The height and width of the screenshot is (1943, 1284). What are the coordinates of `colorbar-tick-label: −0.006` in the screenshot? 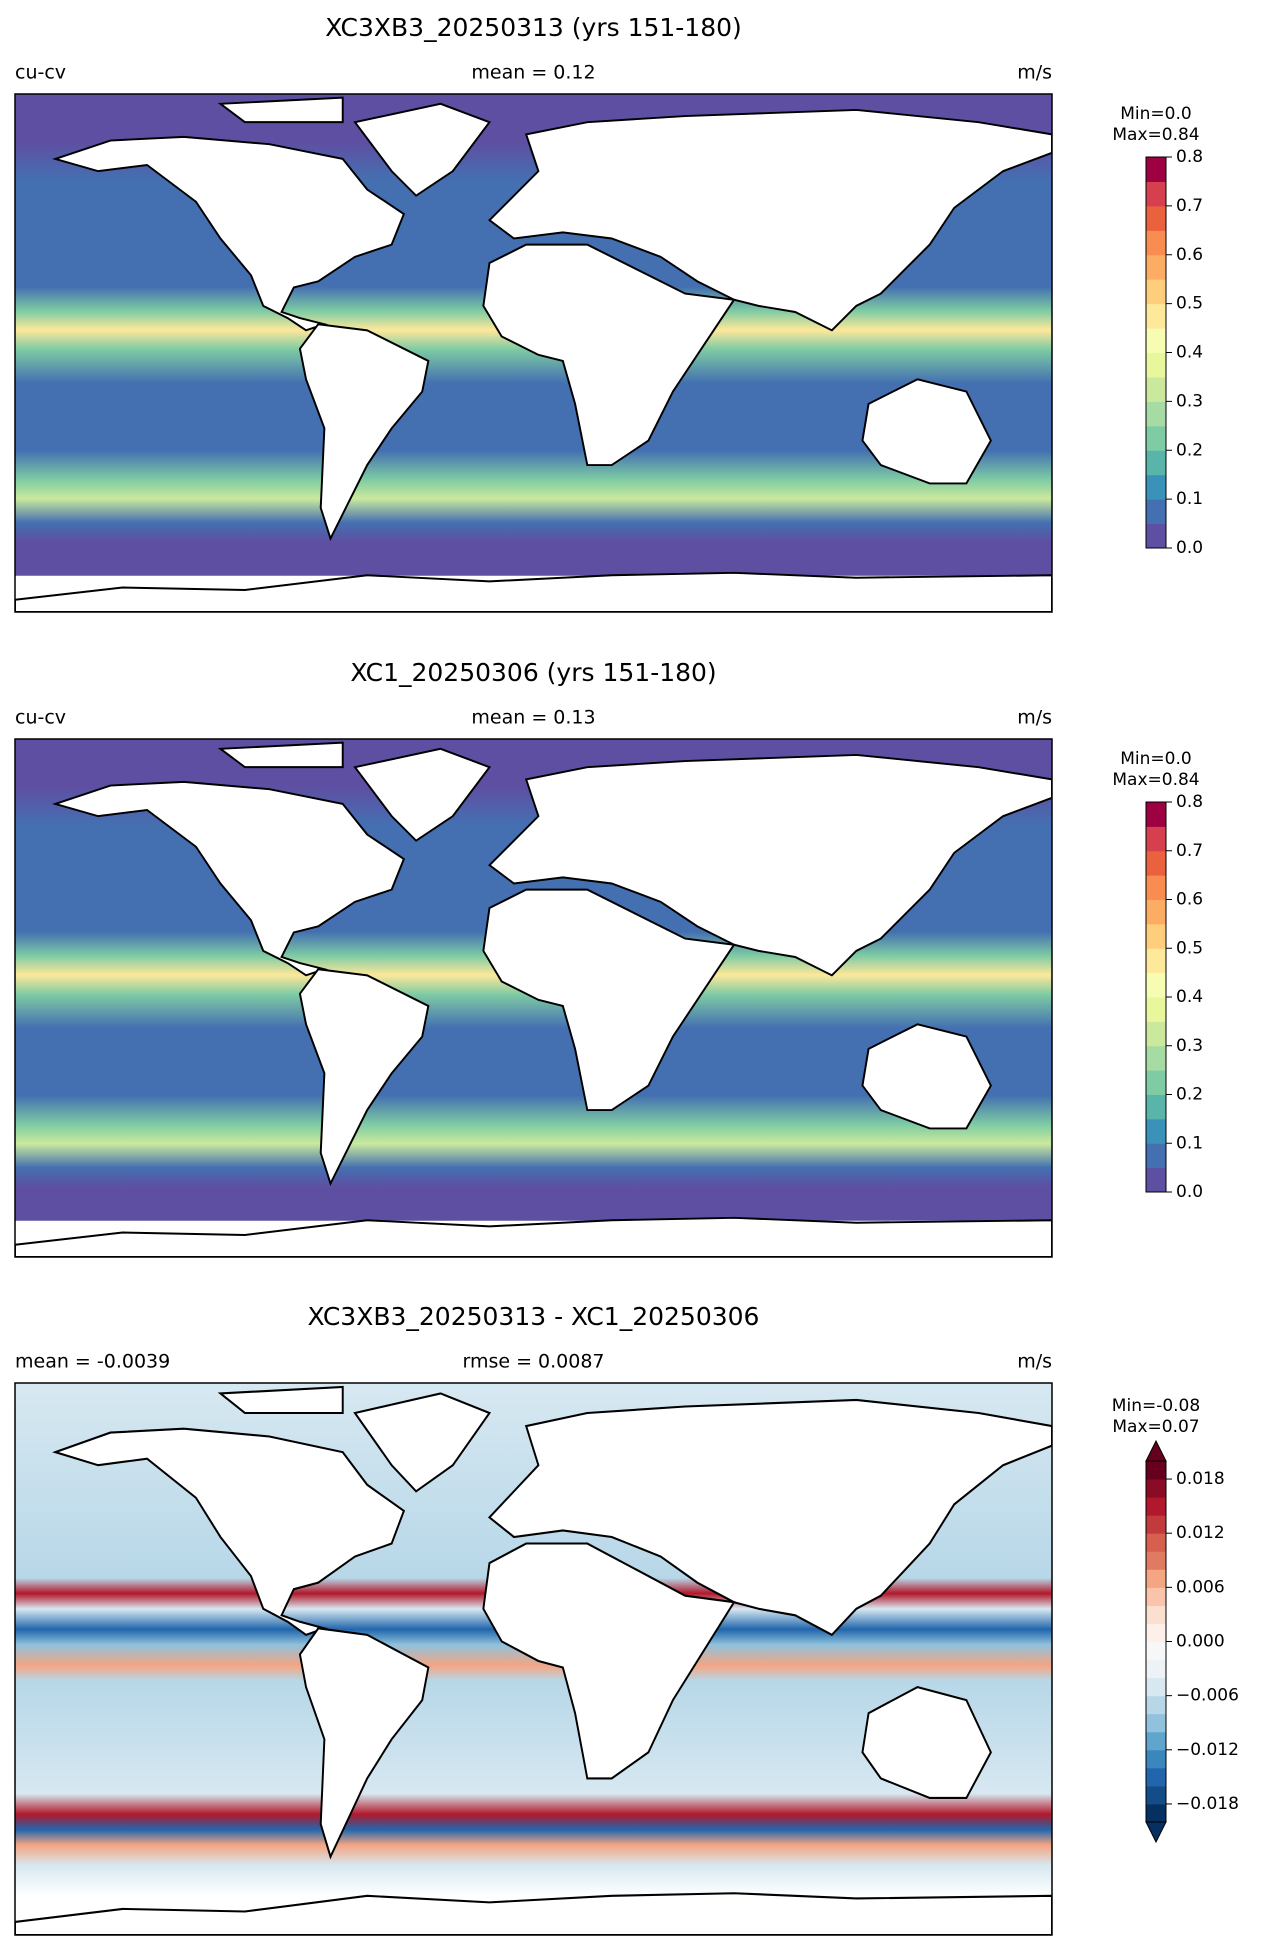 It's located at (1207, 1696).